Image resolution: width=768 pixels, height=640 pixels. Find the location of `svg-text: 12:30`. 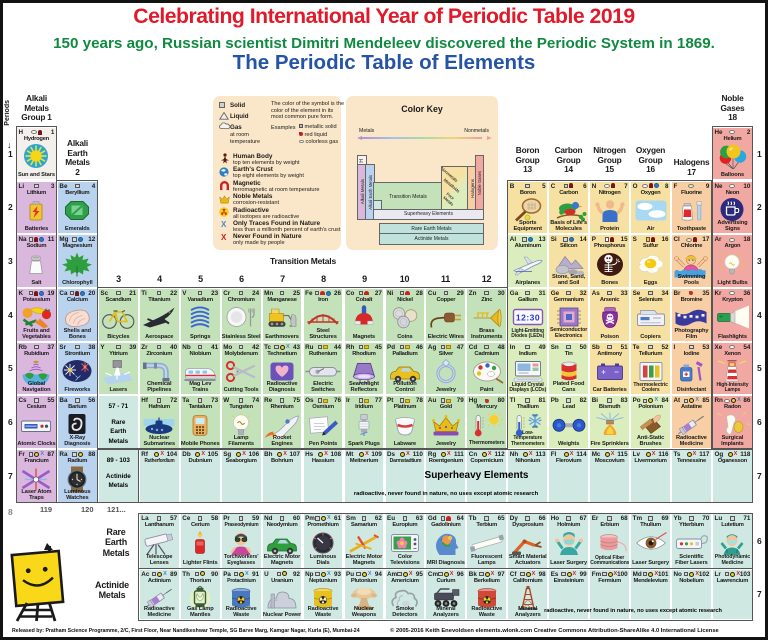

svg-text: 12:30 is located at coordinates (528, 318).